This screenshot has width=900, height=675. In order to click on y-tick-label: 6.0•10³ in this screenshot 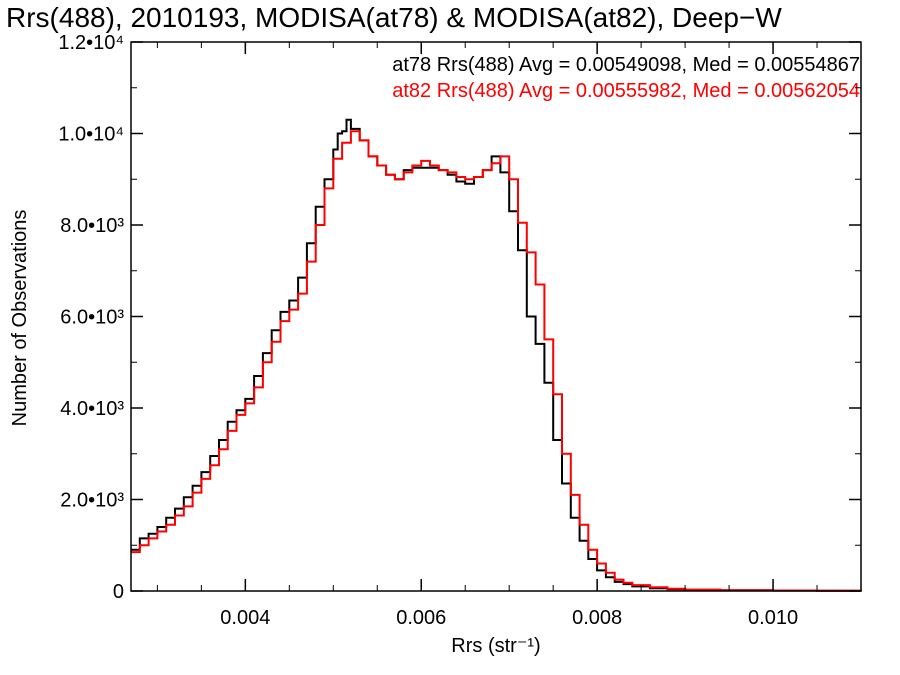, I will do `click(92, 318)`.